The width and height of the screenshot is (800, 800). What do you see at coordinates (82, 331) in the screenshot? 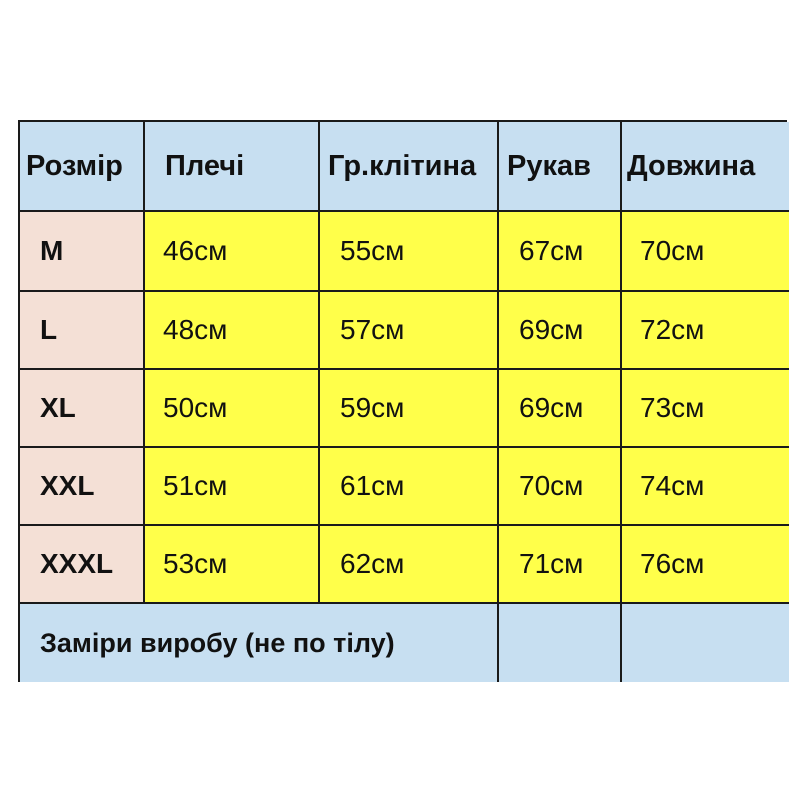
I see `size-label: L` at bounding box center [82, 331].